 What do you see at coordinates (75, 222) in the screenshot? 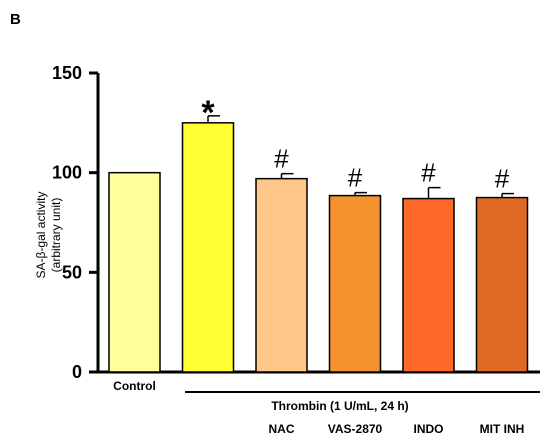
I see `y-ticks: 0 50 100 150` at bounding box center [75, 222].